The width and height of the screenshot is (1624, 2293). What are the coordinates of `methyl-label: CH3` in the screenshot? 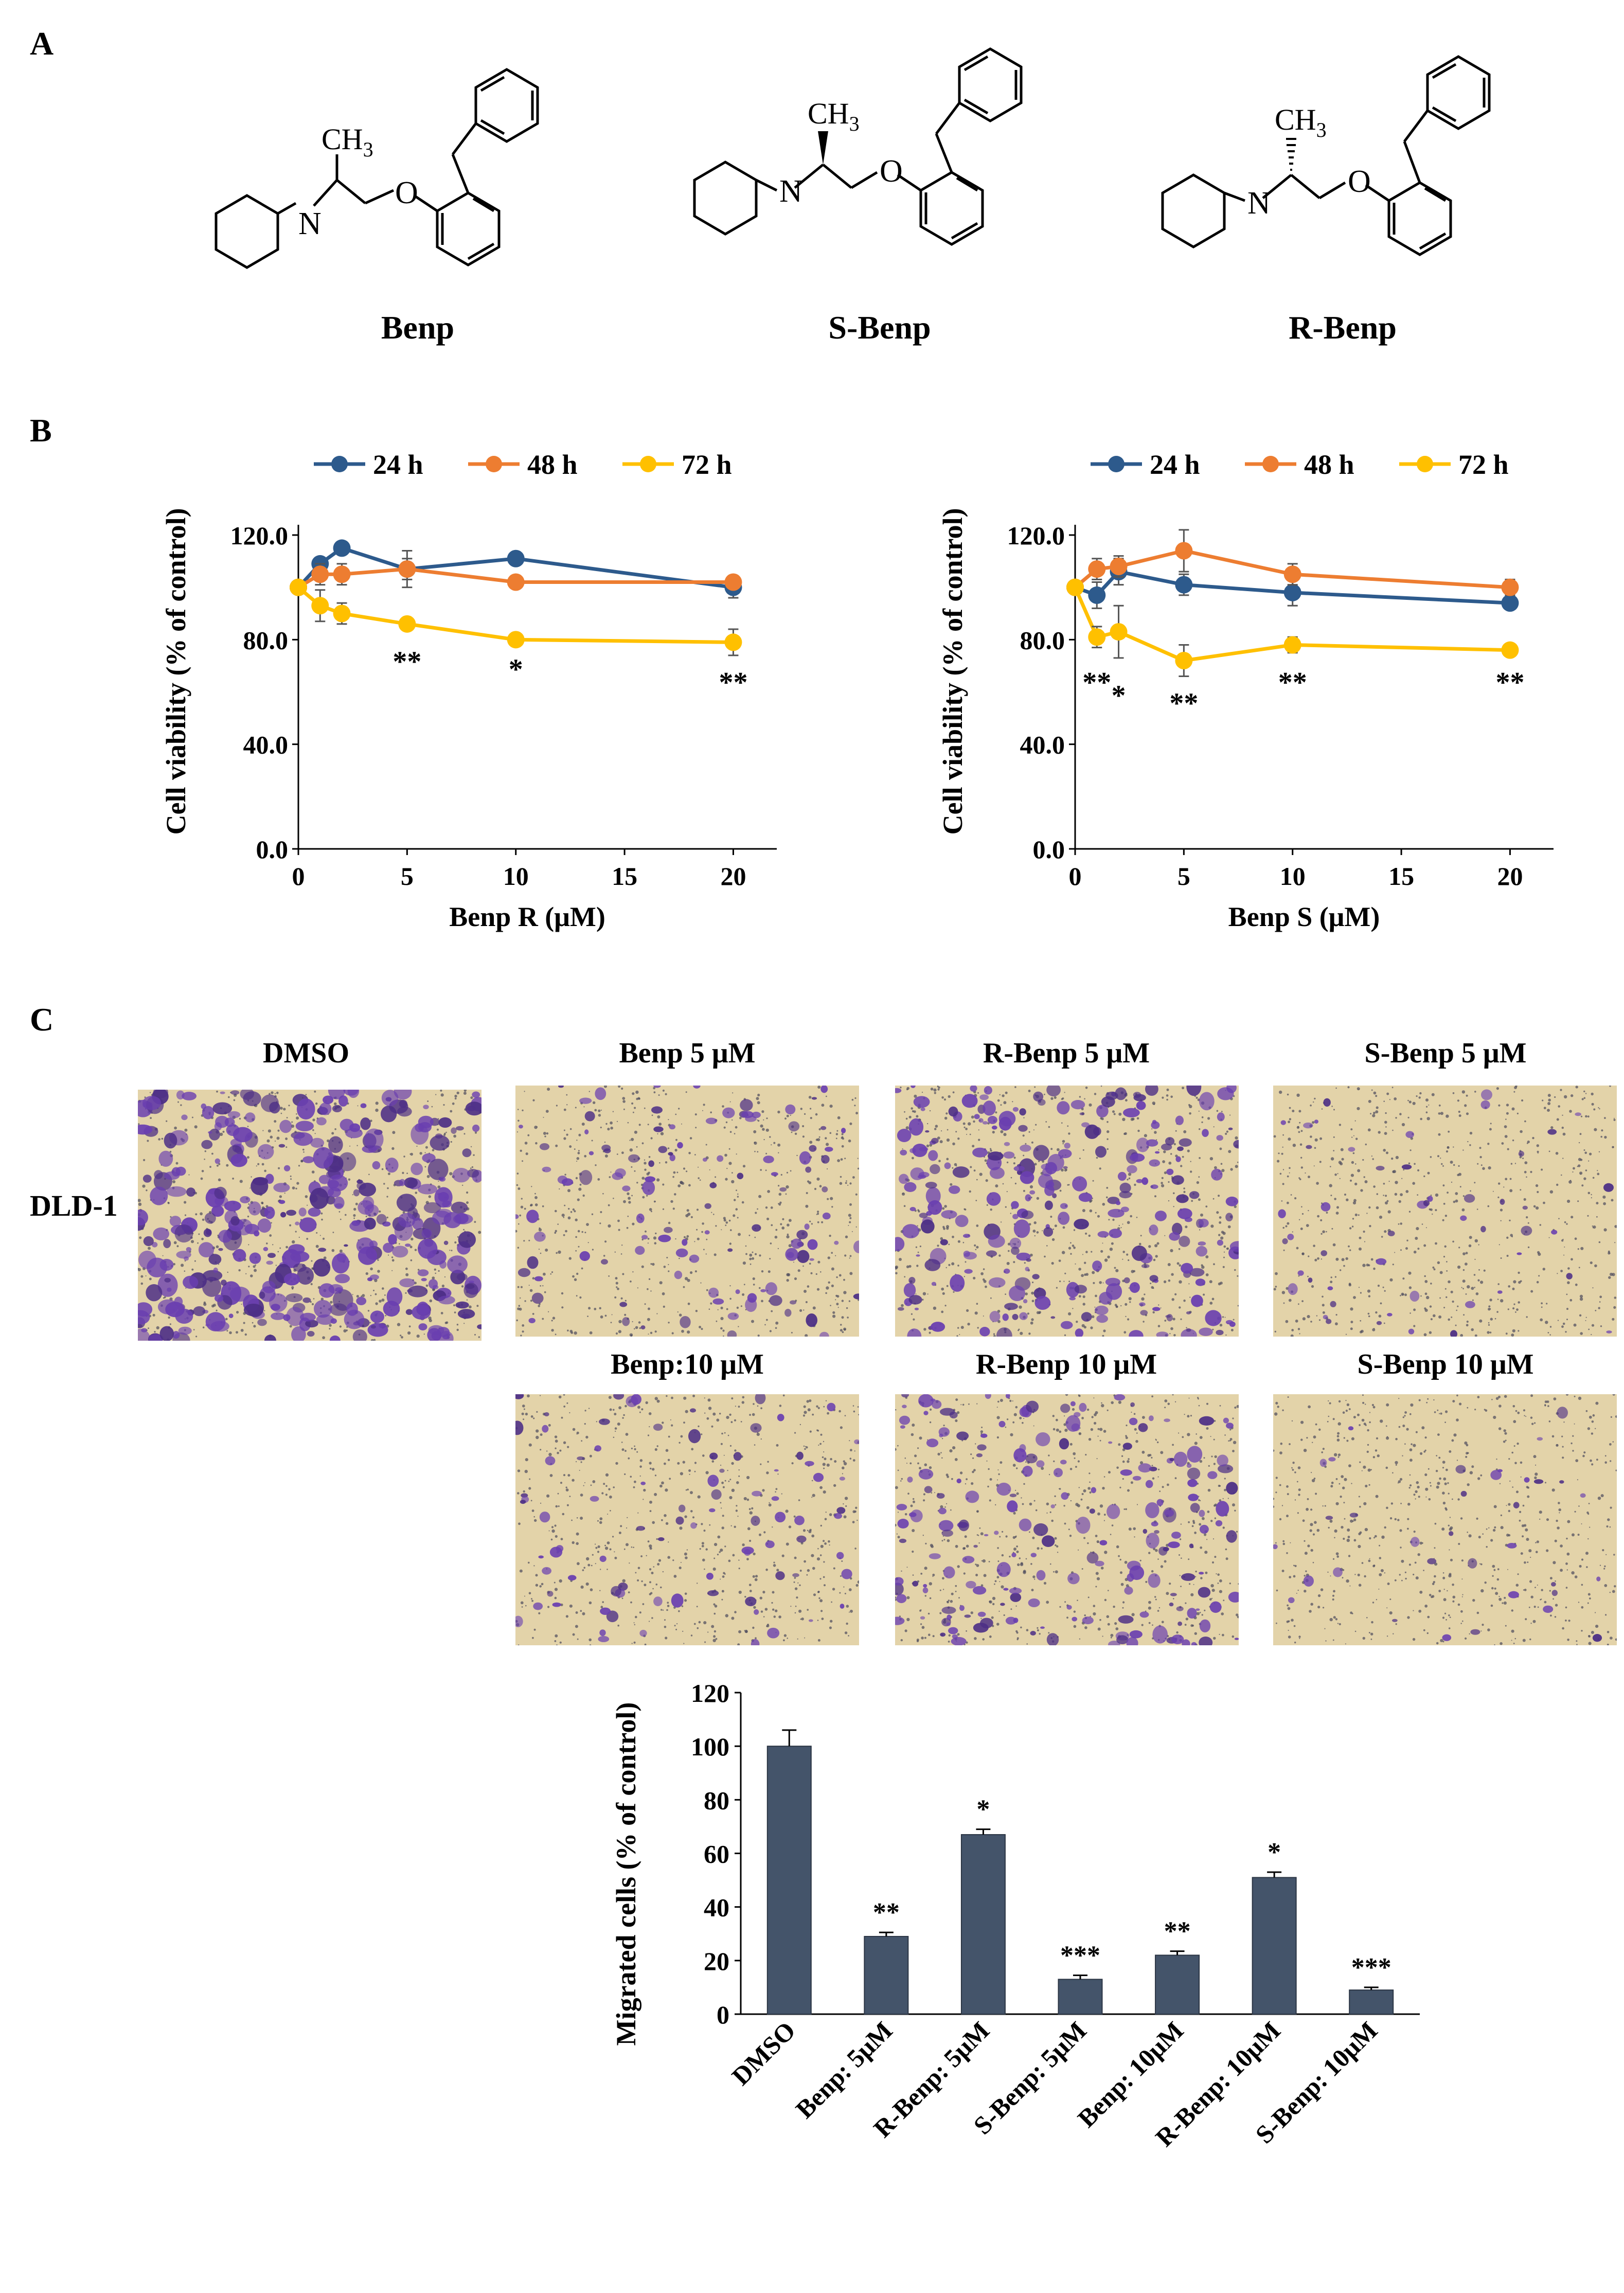 It's located at (1301, 122).